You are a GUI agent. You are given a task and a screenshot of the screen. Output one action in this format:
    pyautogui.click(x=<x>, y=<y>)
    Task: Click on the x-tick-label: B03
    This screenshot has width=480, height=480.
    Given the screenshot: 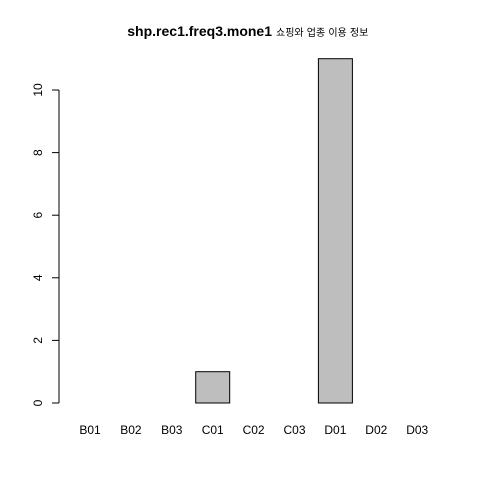 What is the action you would take?
    pyautogui.click(x=172, y=430)
    